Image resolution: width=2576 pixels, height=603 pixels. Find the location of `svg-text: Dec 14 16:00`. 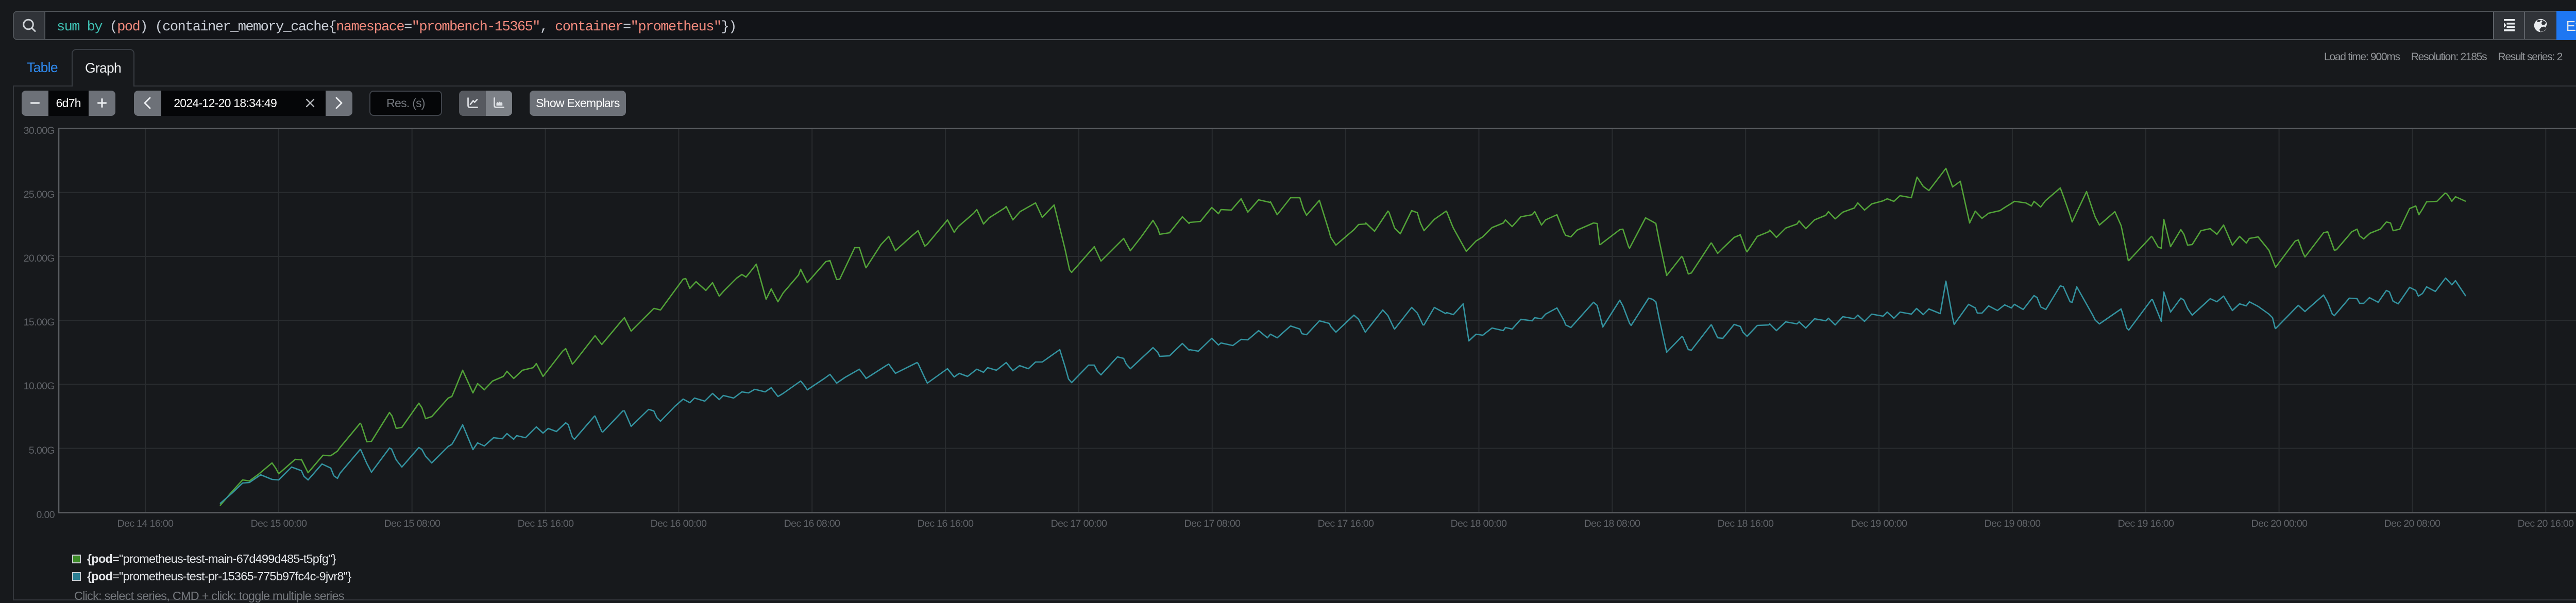

svg-text: Dec 14 16:00 is located at coordinates (145, 523).